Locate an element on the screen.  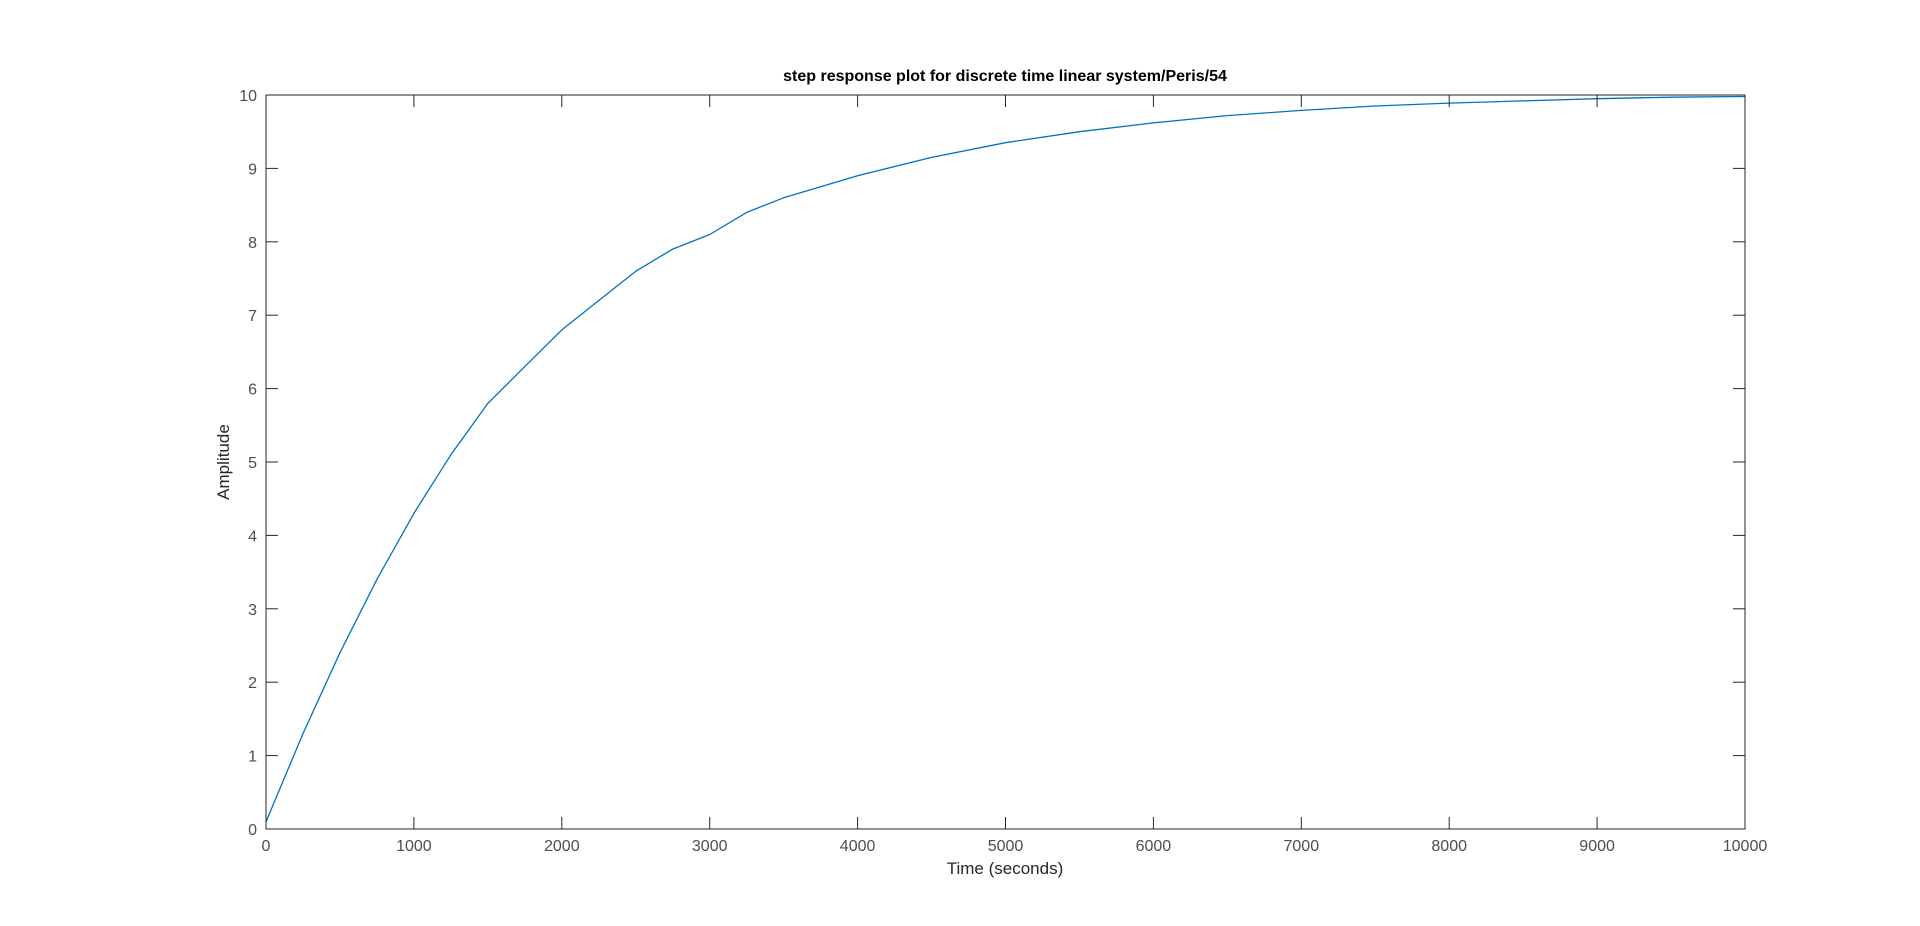
y-tick-label: 4 is located at coordinates (252, 536).